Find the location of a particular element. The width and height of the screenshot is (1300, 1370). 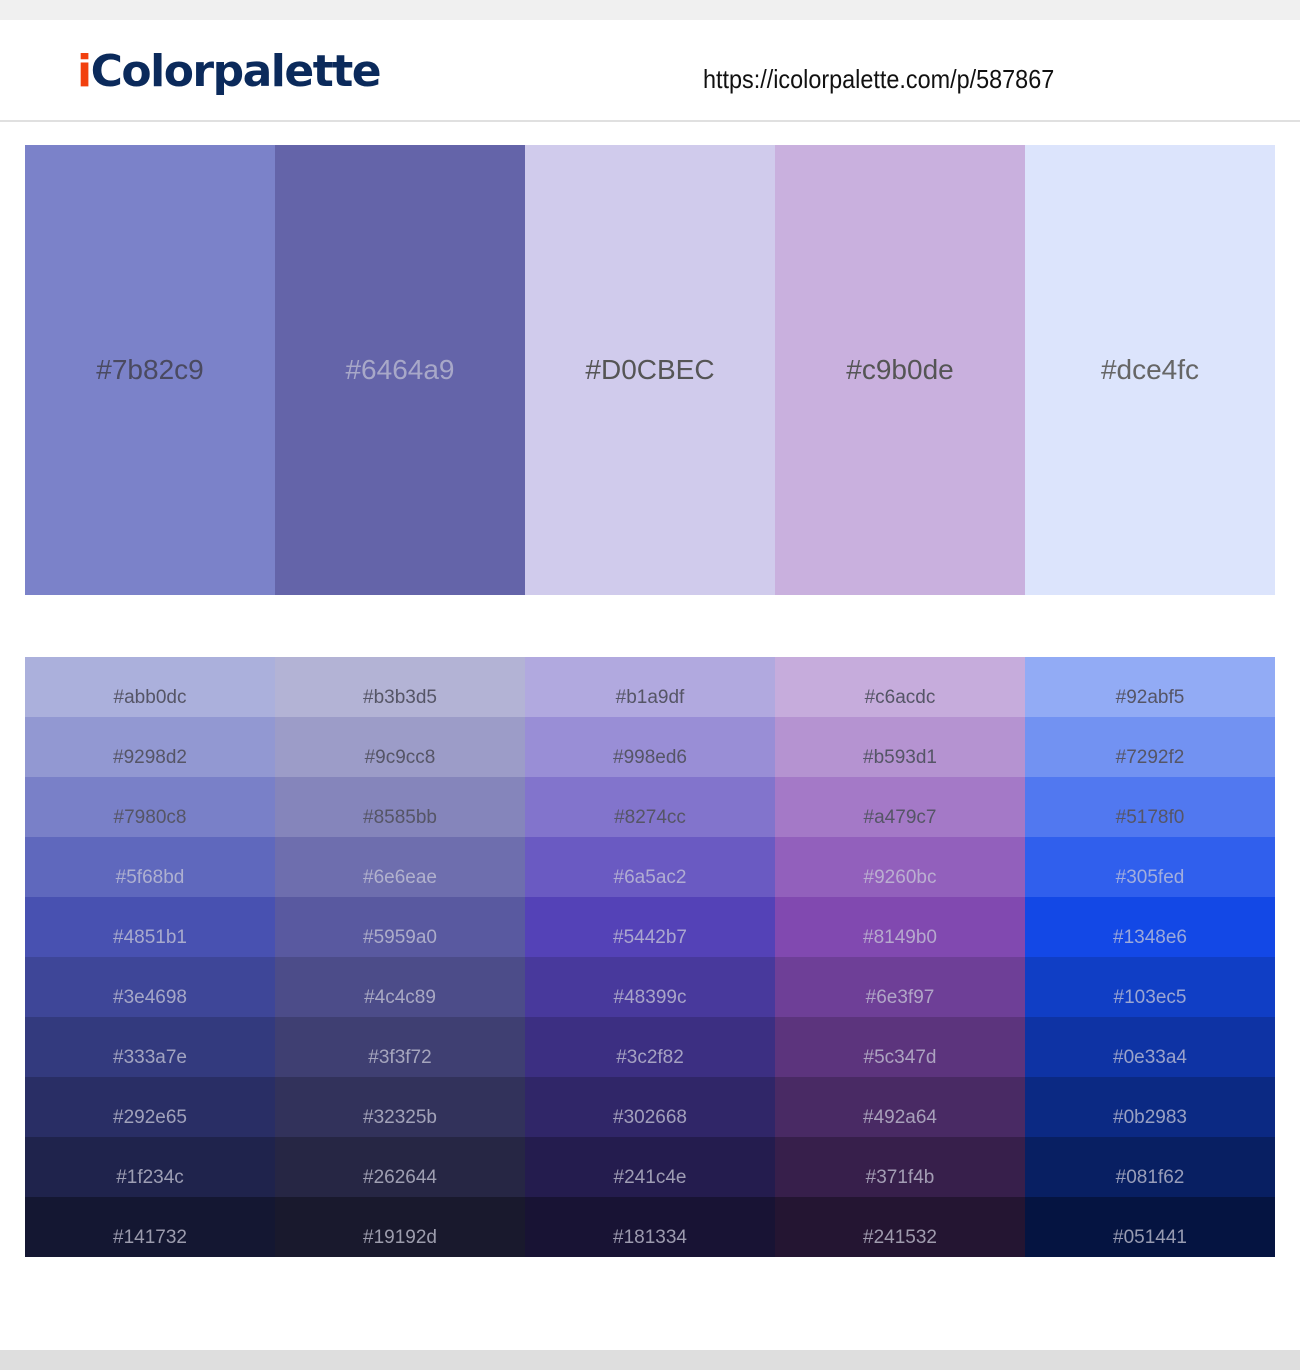

shade-cell: #241532 is located at coordinates (900, 1227).